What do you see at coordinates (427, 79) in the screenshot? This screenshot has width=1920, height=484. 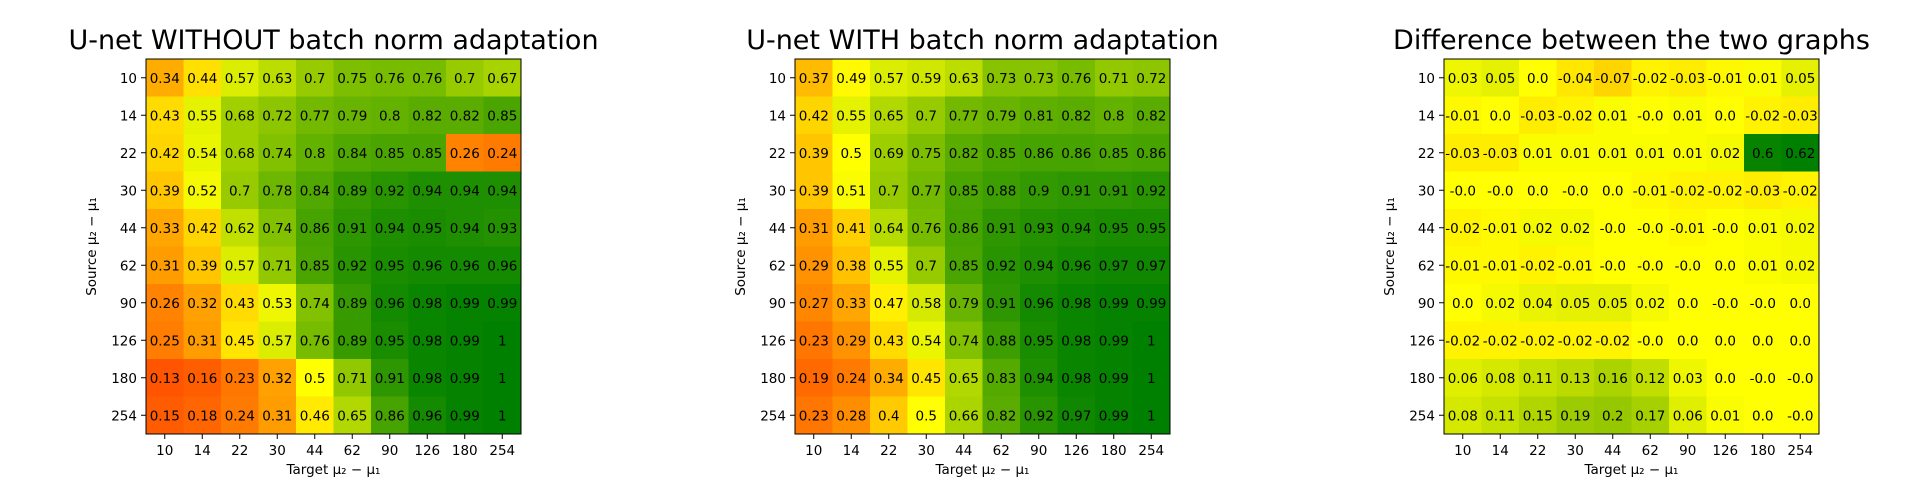 I see `cell-value-label: 0.76` at bounding box center [427, 79].